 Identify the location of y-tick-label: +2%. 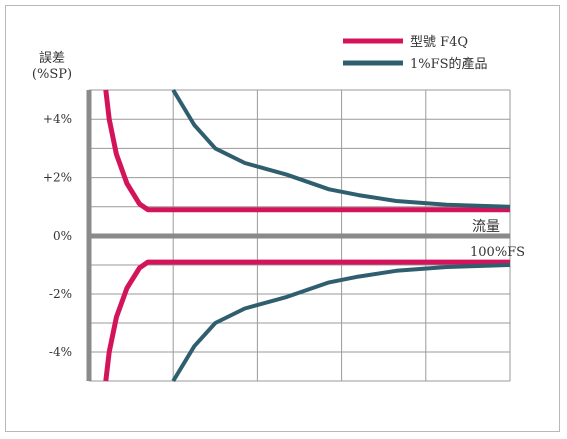
(57, 178).